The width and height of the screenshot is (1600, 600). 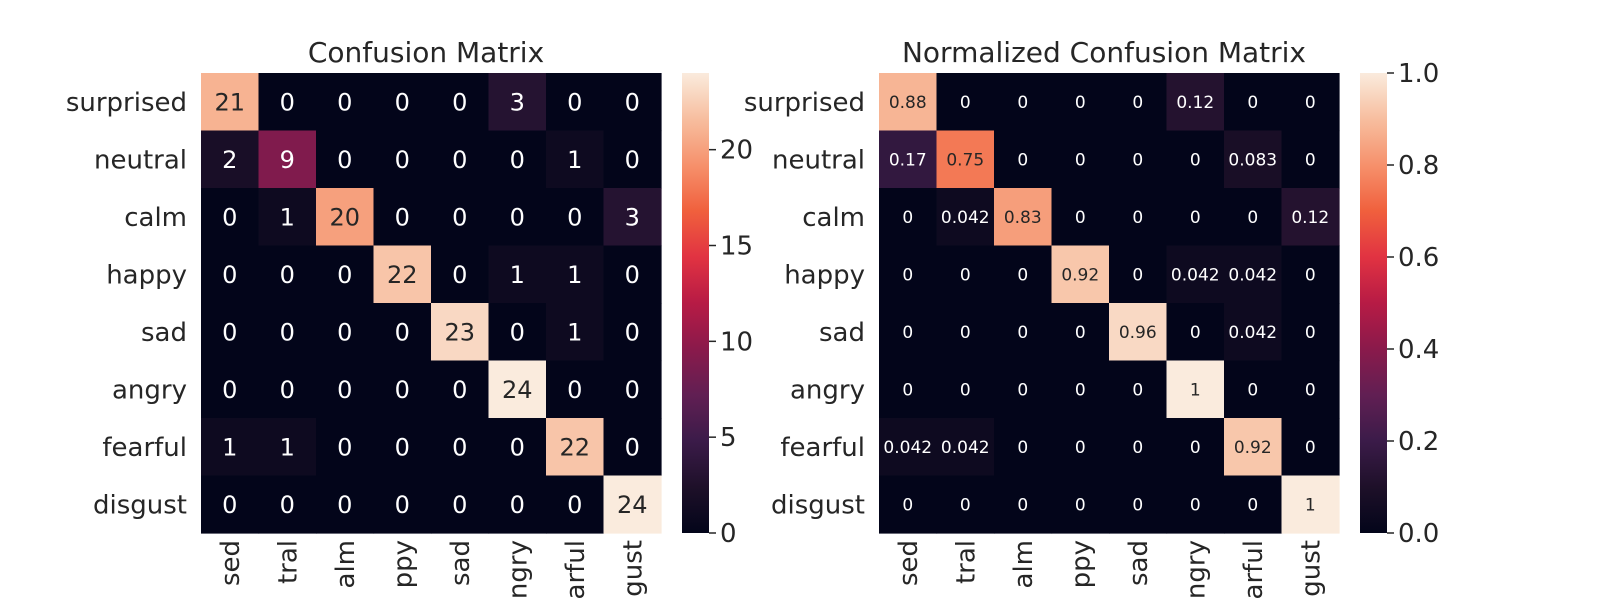 I want to click on colorbar, so click(x=695, y=303).